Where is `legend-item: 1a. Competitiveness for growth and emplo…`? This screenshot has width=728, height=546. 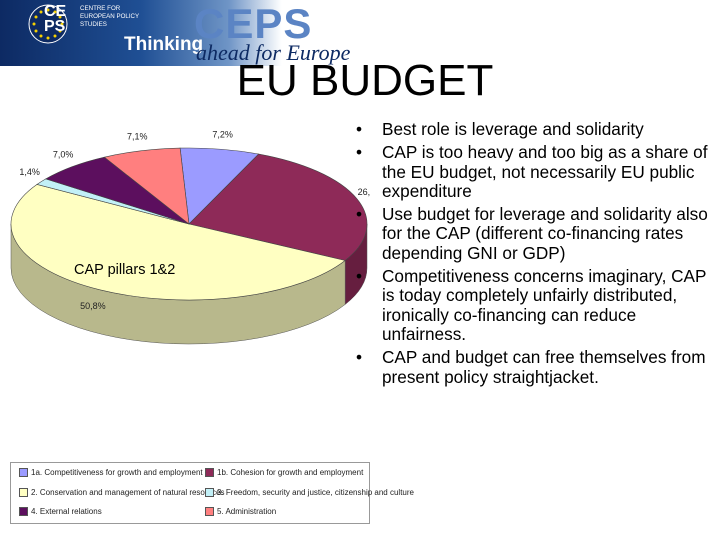
legend-item: 1a. Competitiveness for growth and emplo… is located at coordinates (111, 472).